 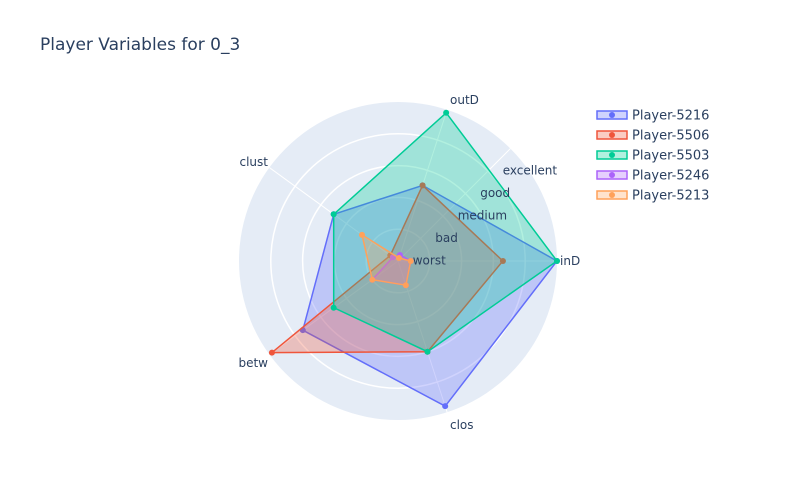 I want to click on radial-axis-line, so click(x=454, y=205).